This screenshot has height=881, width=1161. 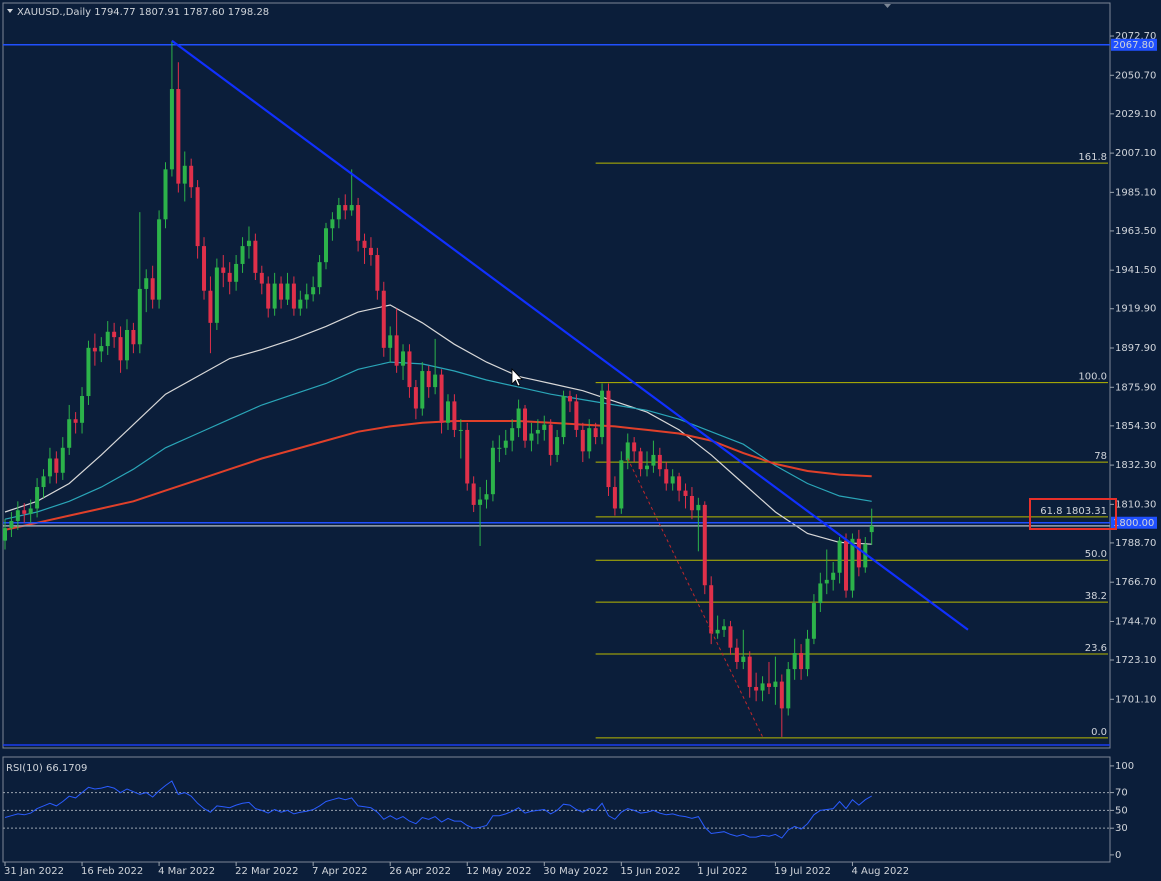 I want to click on x-tick-label: 1 Jul 2022, so click(x=722, y=871).